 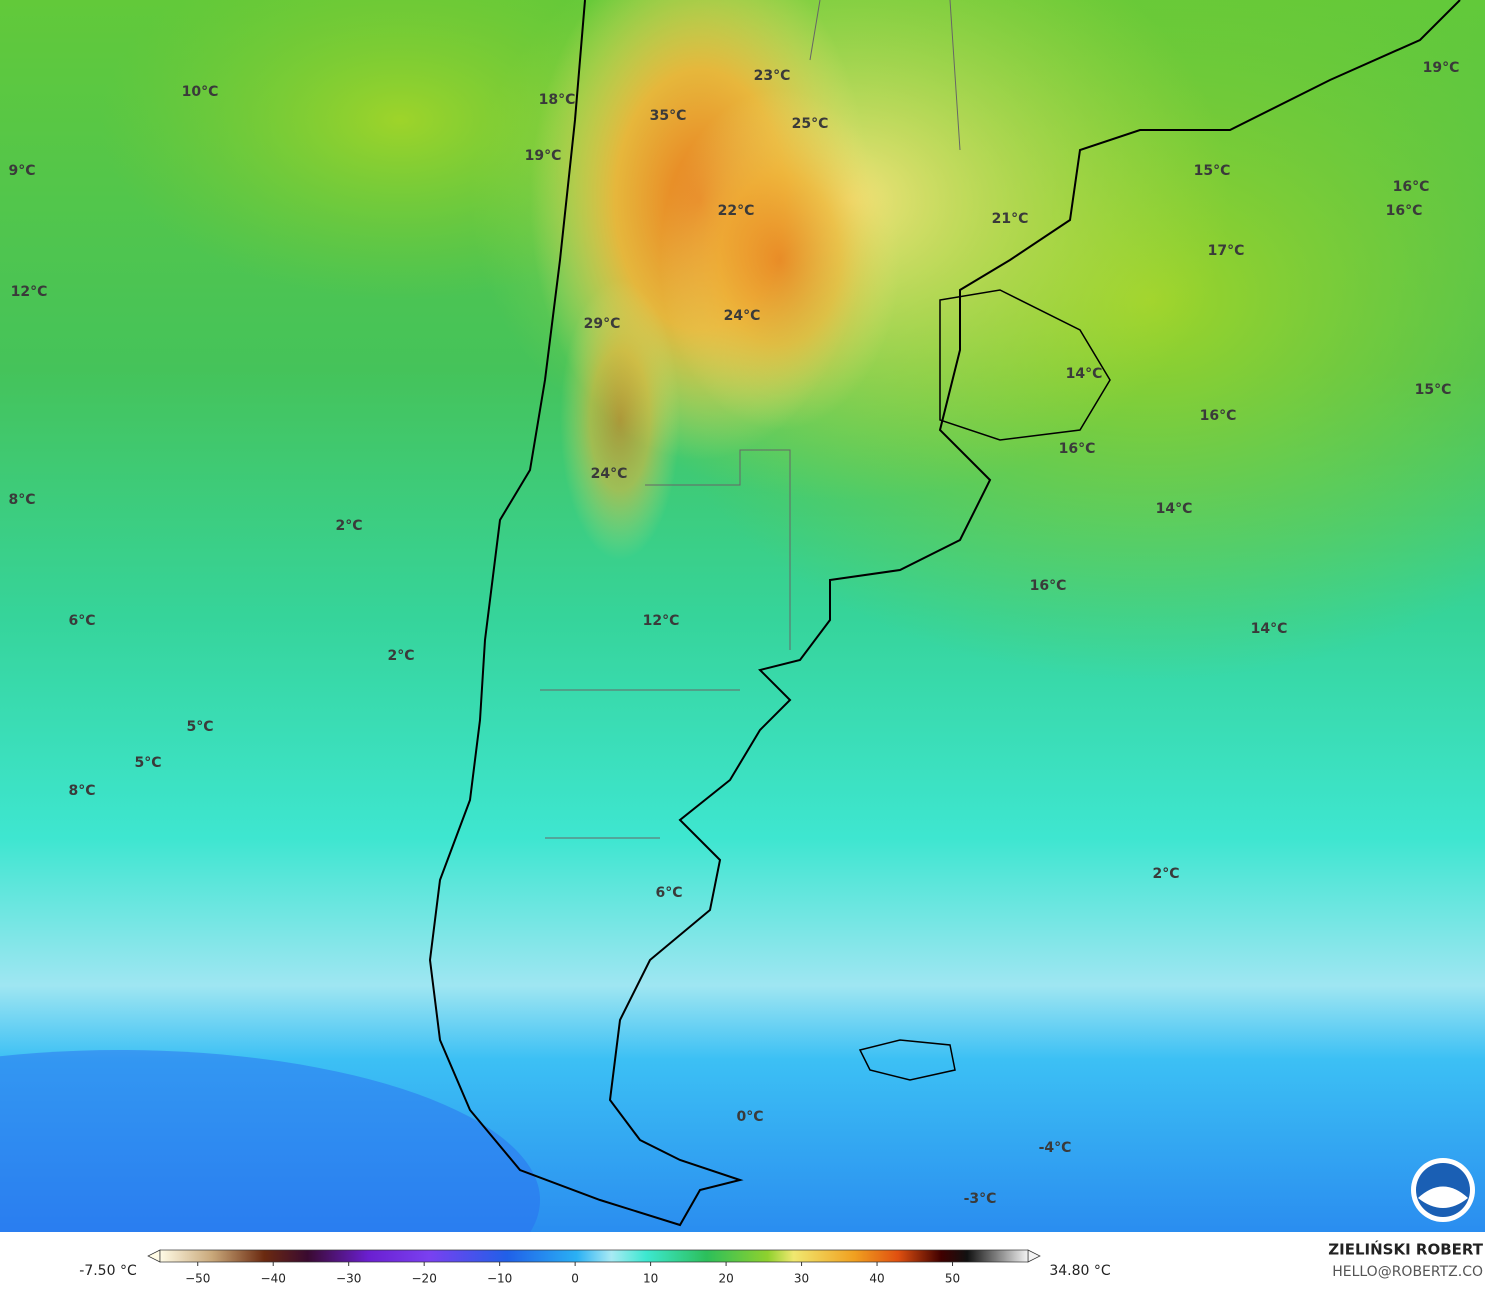 I want to click on temperature-label: 29°C, so click(x=602, y=324).